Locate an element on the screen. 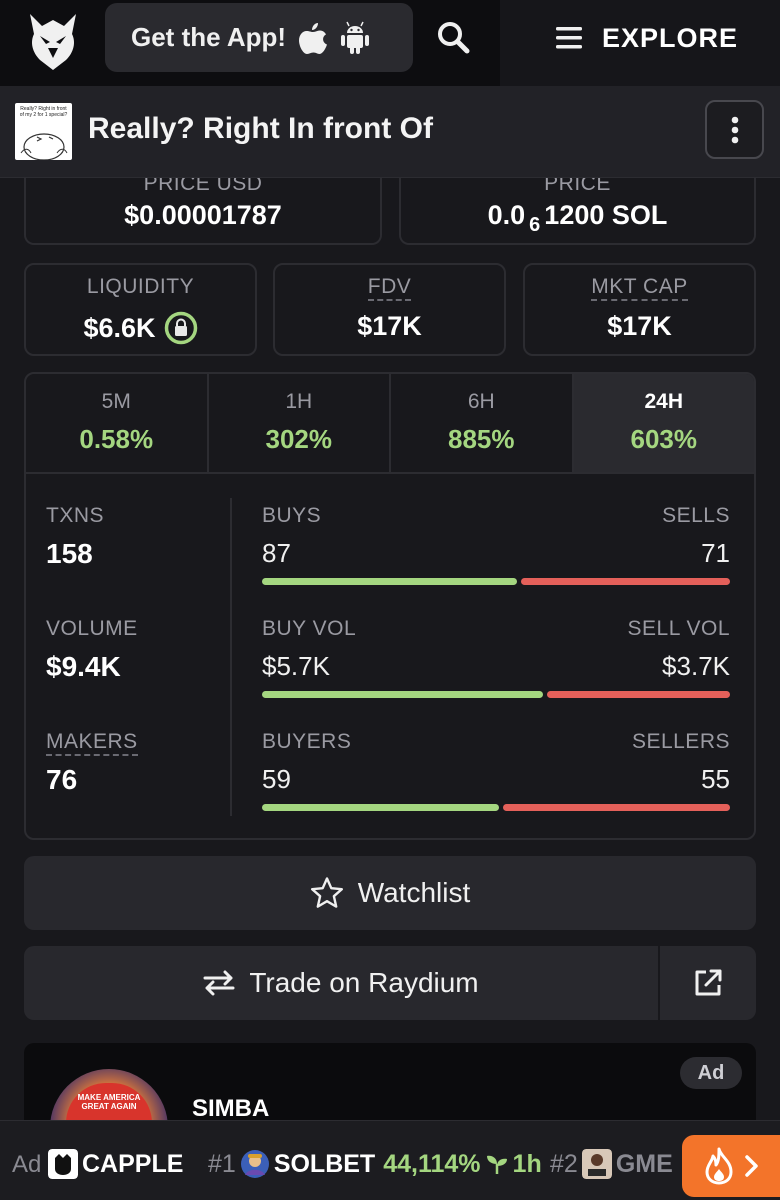 This screenshot has width=780, height=1200. fdv-value: $17K is located at coordinates (389, 326).